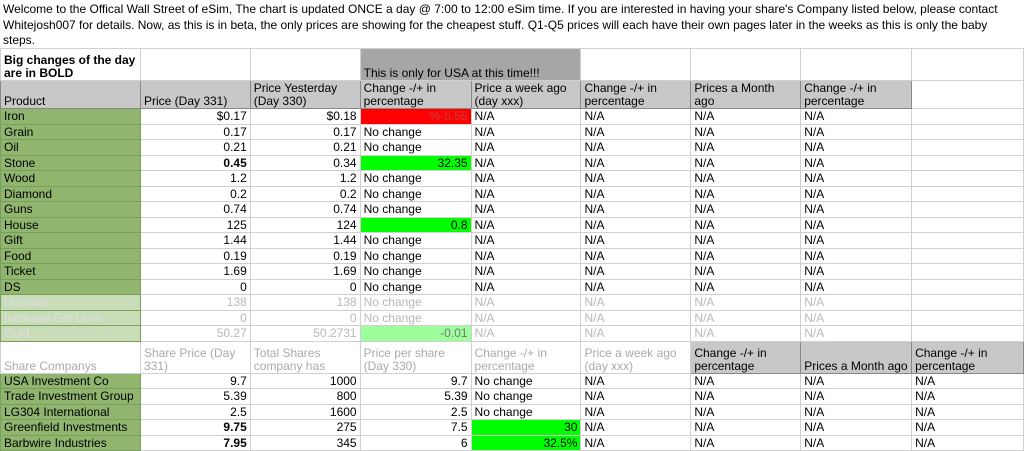 Image resolution: width=1024 pixels, height=451 pixels. Describe the element at coordinates (70, 427) in the screenshot. I see `company-name: Greenfield Investments` at that location.